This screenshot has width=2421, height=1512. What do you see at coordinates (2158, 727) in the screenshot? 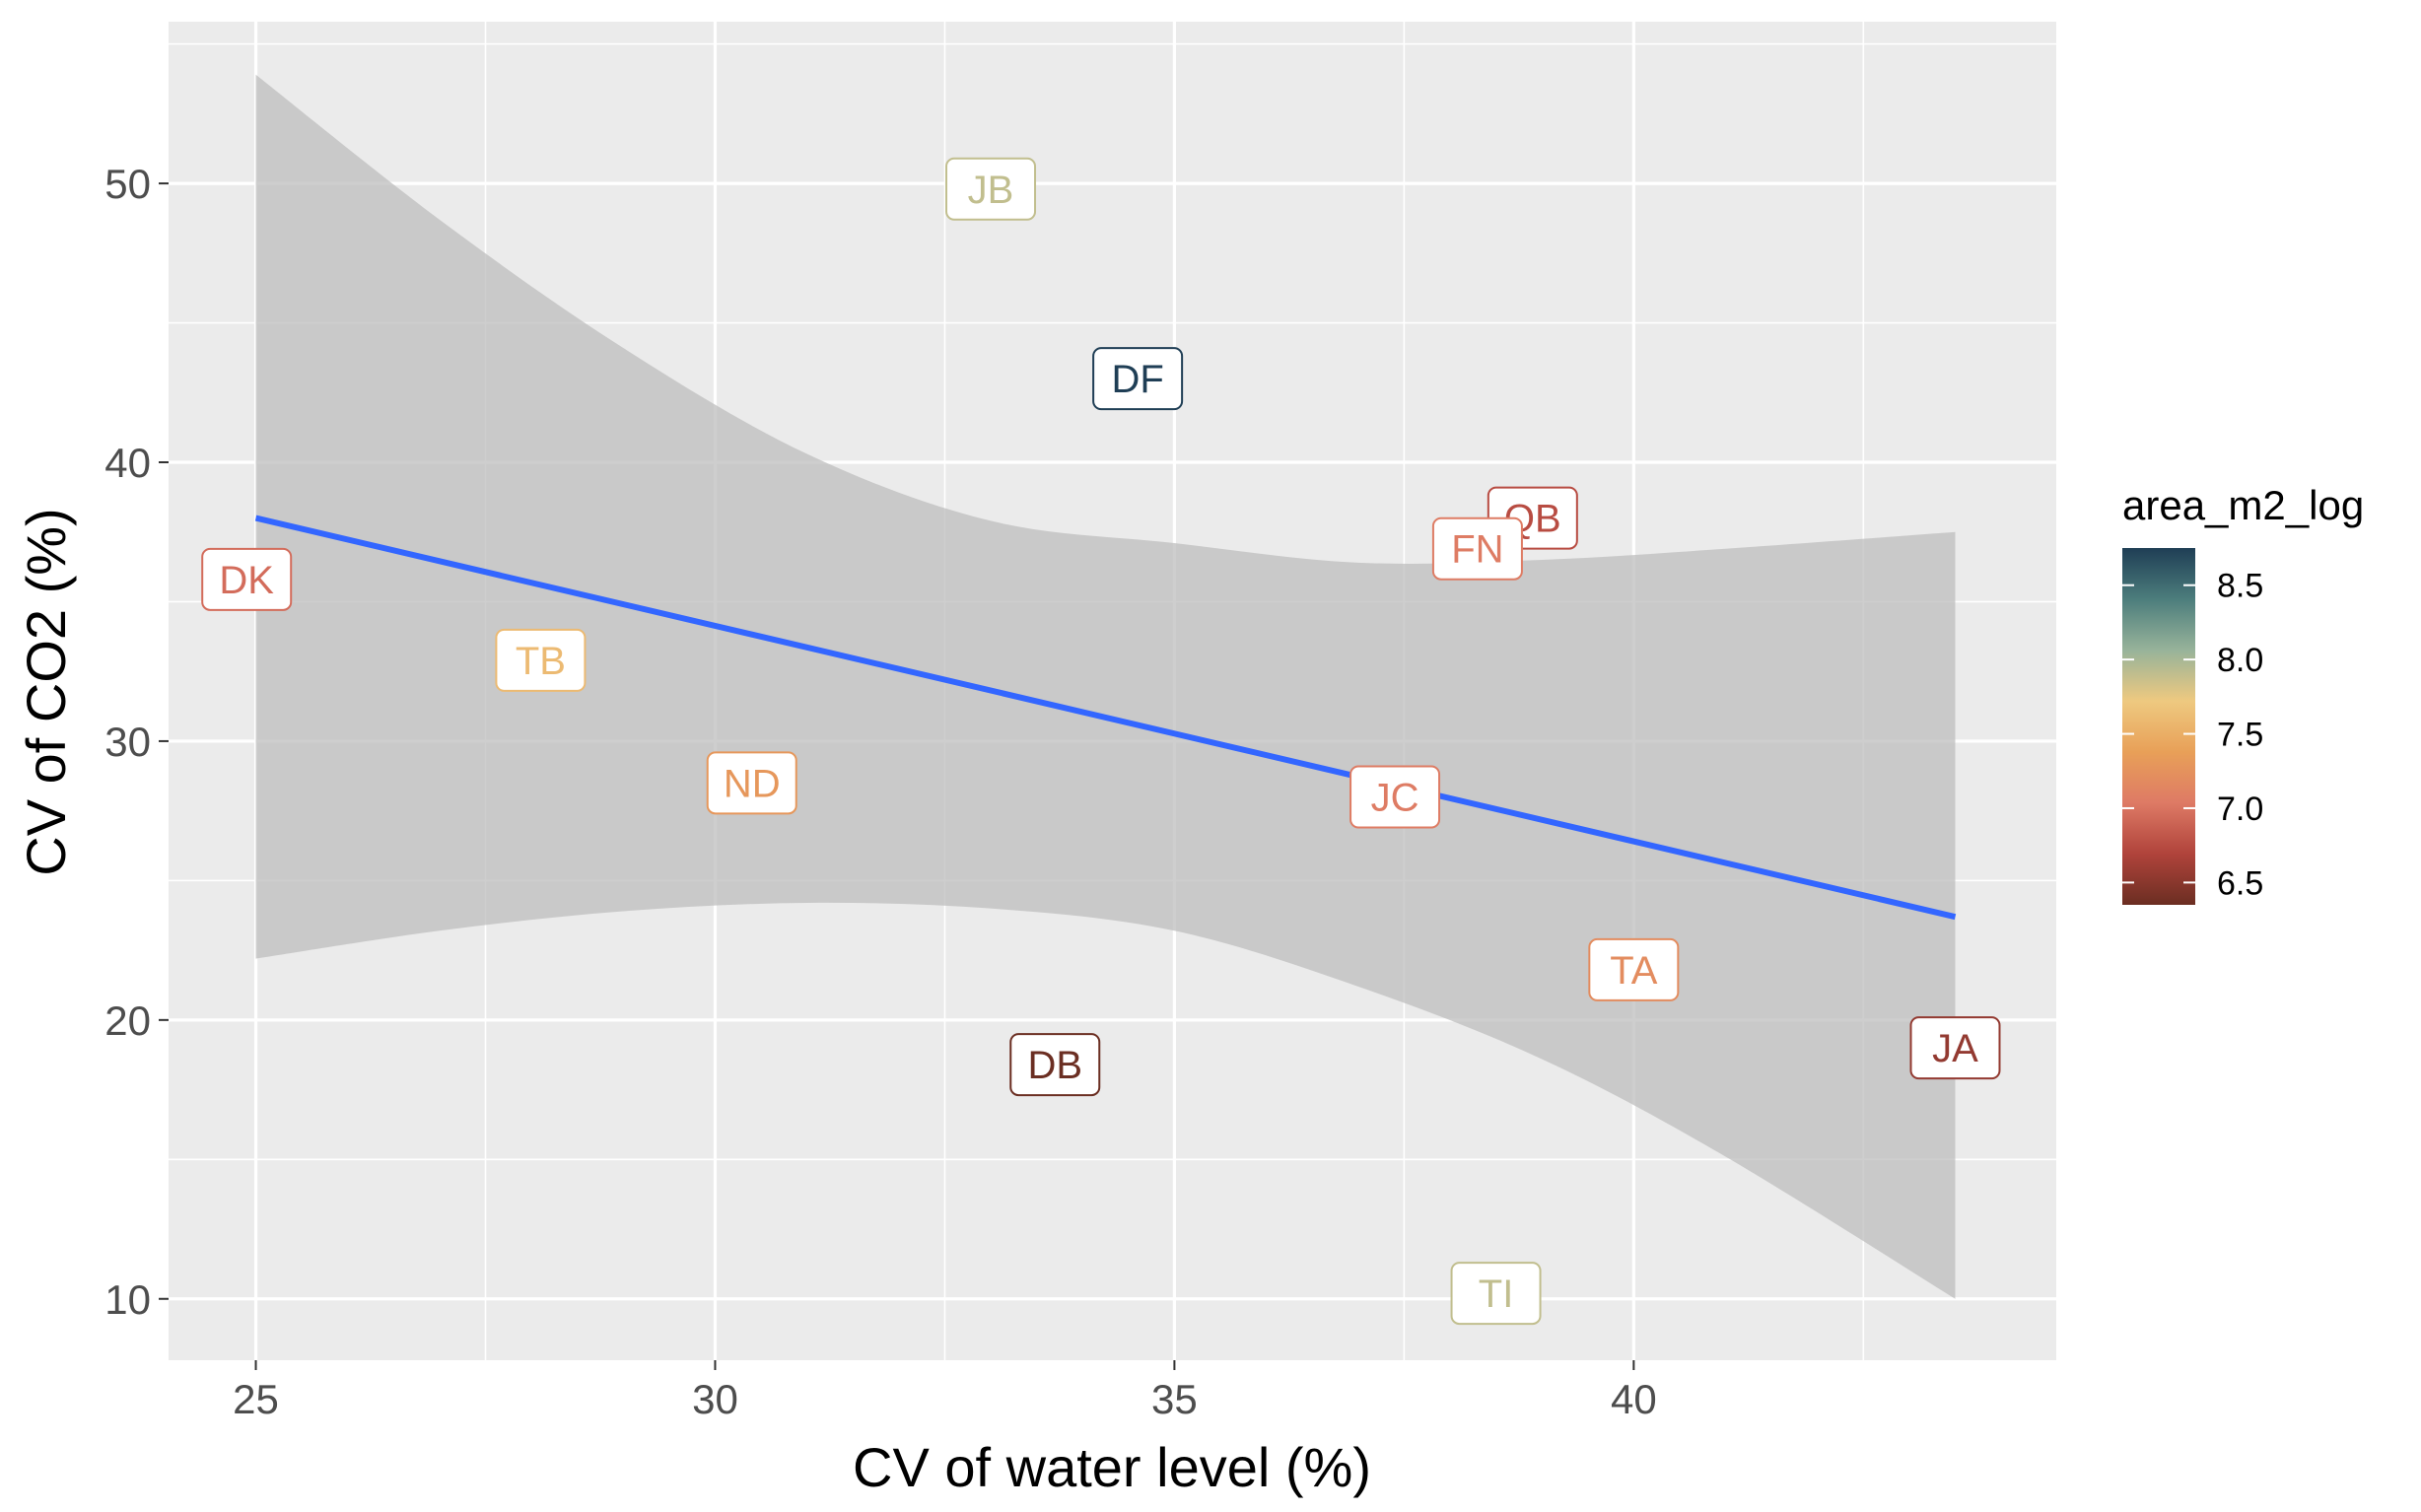
I see `legend-colorbar` at bounding box center [2158, 727].